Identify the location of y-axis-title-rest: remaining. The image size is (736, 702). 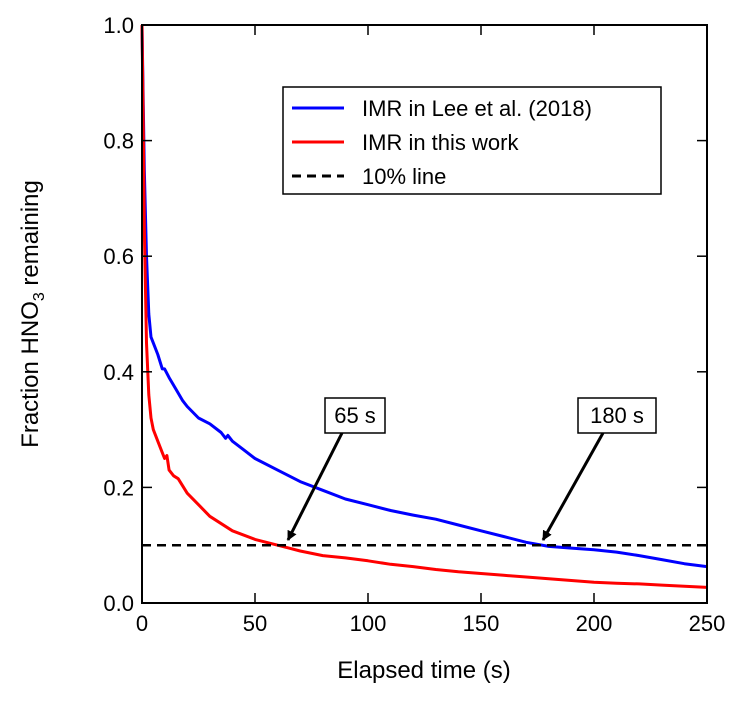
(30, 236).